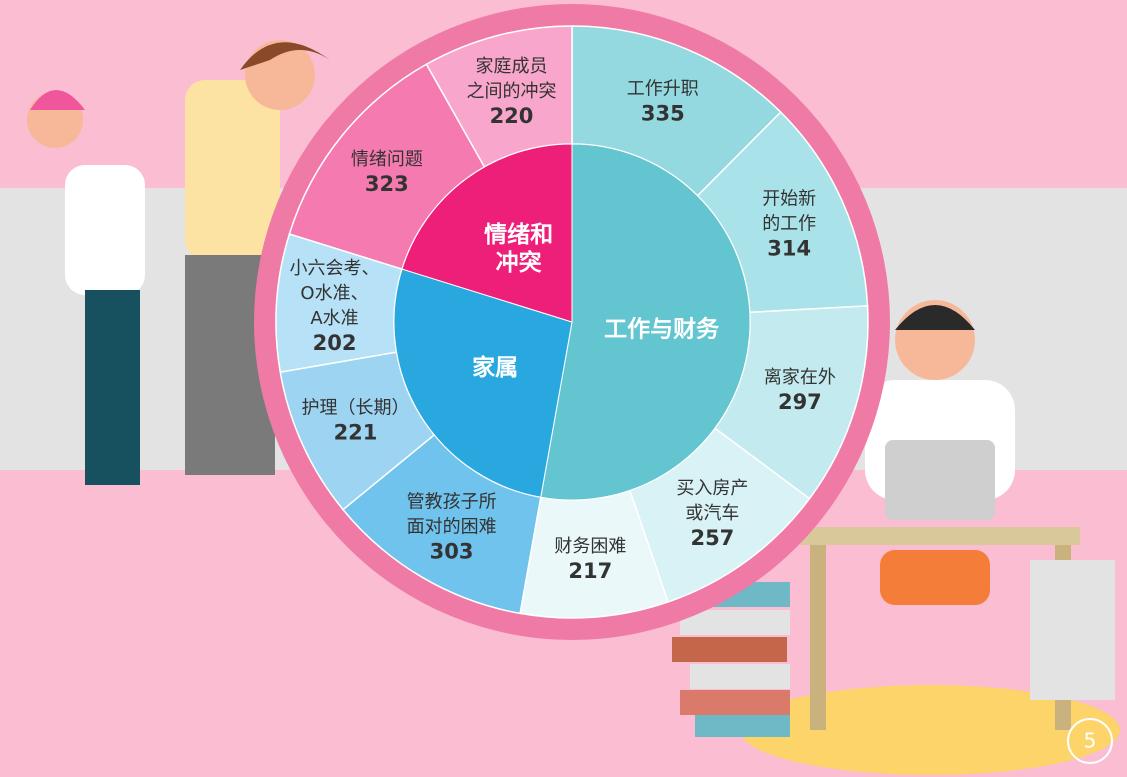 The image size is (1127, 777). What do you see at coordinates (663, 88) in the screenshot?
I see `segment-label: 工作升职` at bounding box center [663, 88].